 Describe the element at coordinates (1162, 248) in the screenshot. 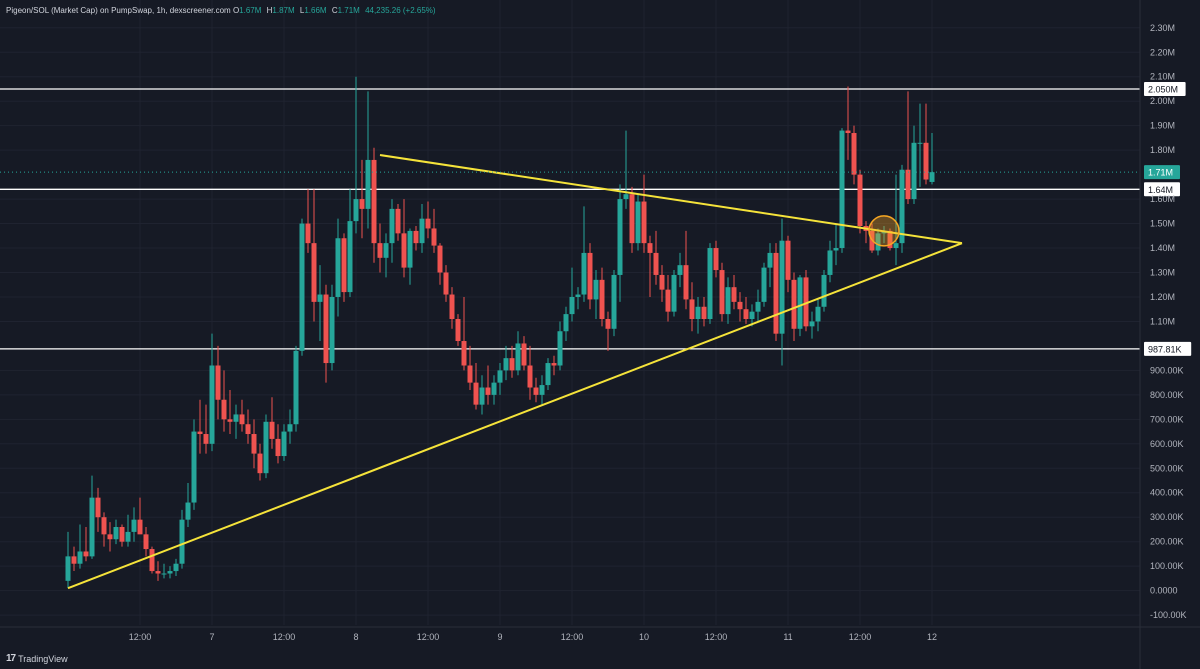

I see `y-tick-label: 1.40M` at that location.